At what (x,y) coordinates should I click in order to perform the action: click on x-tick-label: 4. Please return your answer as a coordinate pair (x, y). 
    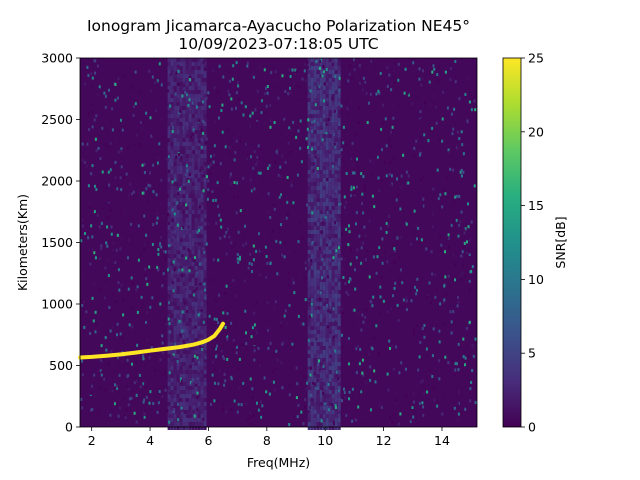
    Looking at the image, I should click on (150, 440).